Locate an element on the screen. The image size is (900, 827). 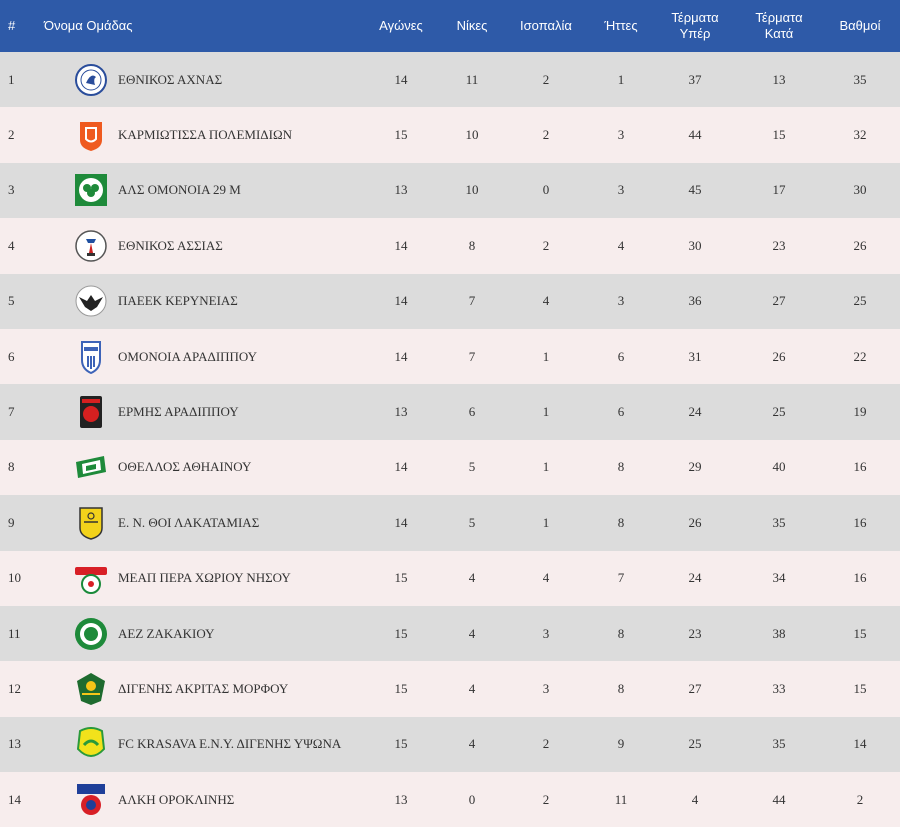
draws-cell: 0 is located at coordinates (546, 190).